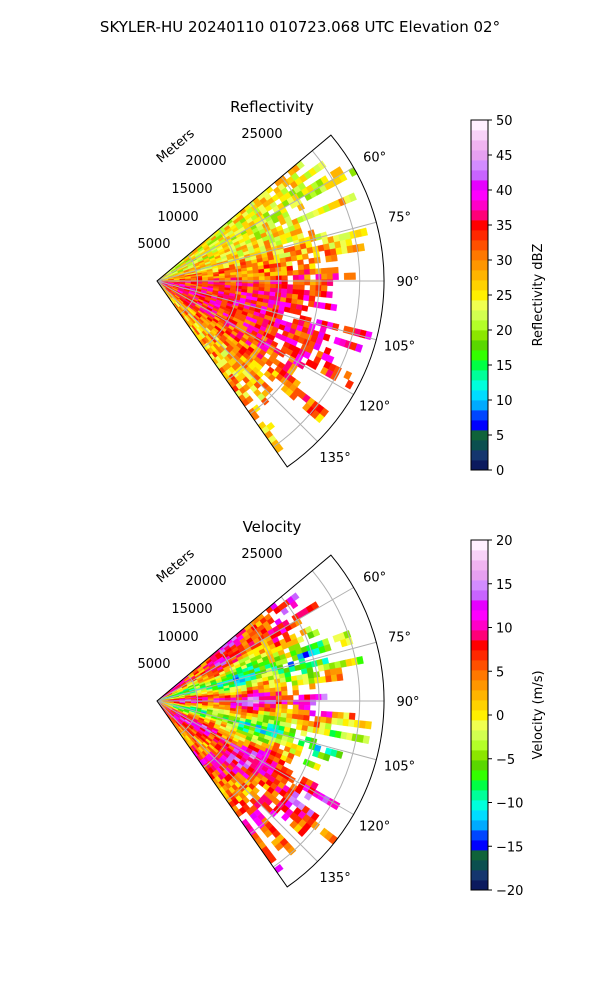 The image size is (600, 1000). What do you see at coordinates (538, 295) in the screenshot?
I see `reflectivity-colorbar-label: Reflectivity dBZ` at bounding box center [538, 295].